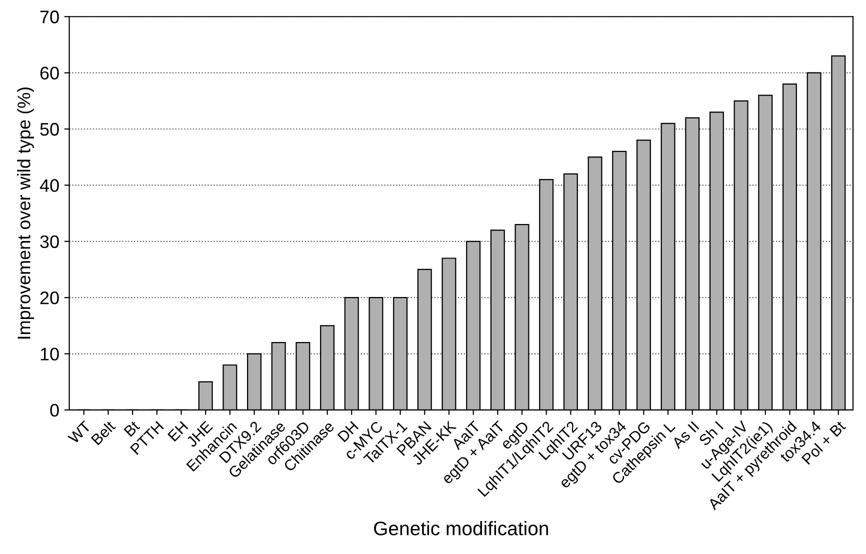 This screenshot has width=866, height=554. I want to click on y-tick-label: 30, so click(49, 241).